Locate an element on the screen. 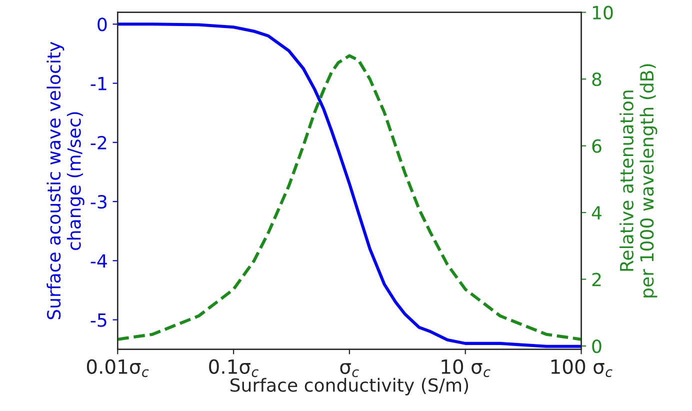  x-axis-title: Surface conductivity (S/m) is located at coordinates (349, 387).